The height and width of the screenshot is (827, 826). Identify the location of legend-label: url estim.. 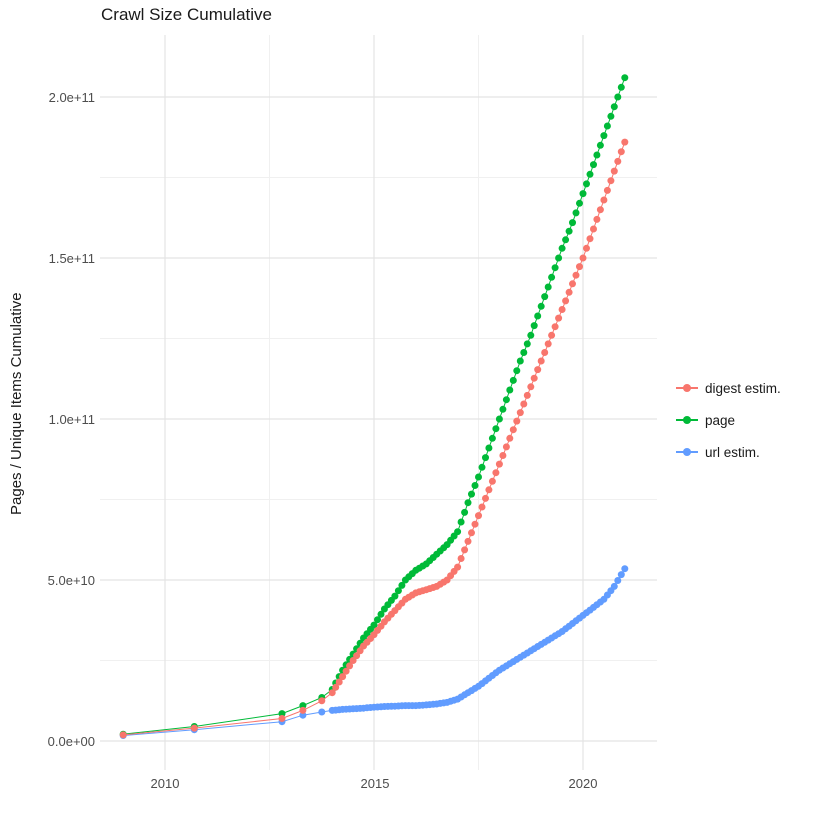
(732, 452).